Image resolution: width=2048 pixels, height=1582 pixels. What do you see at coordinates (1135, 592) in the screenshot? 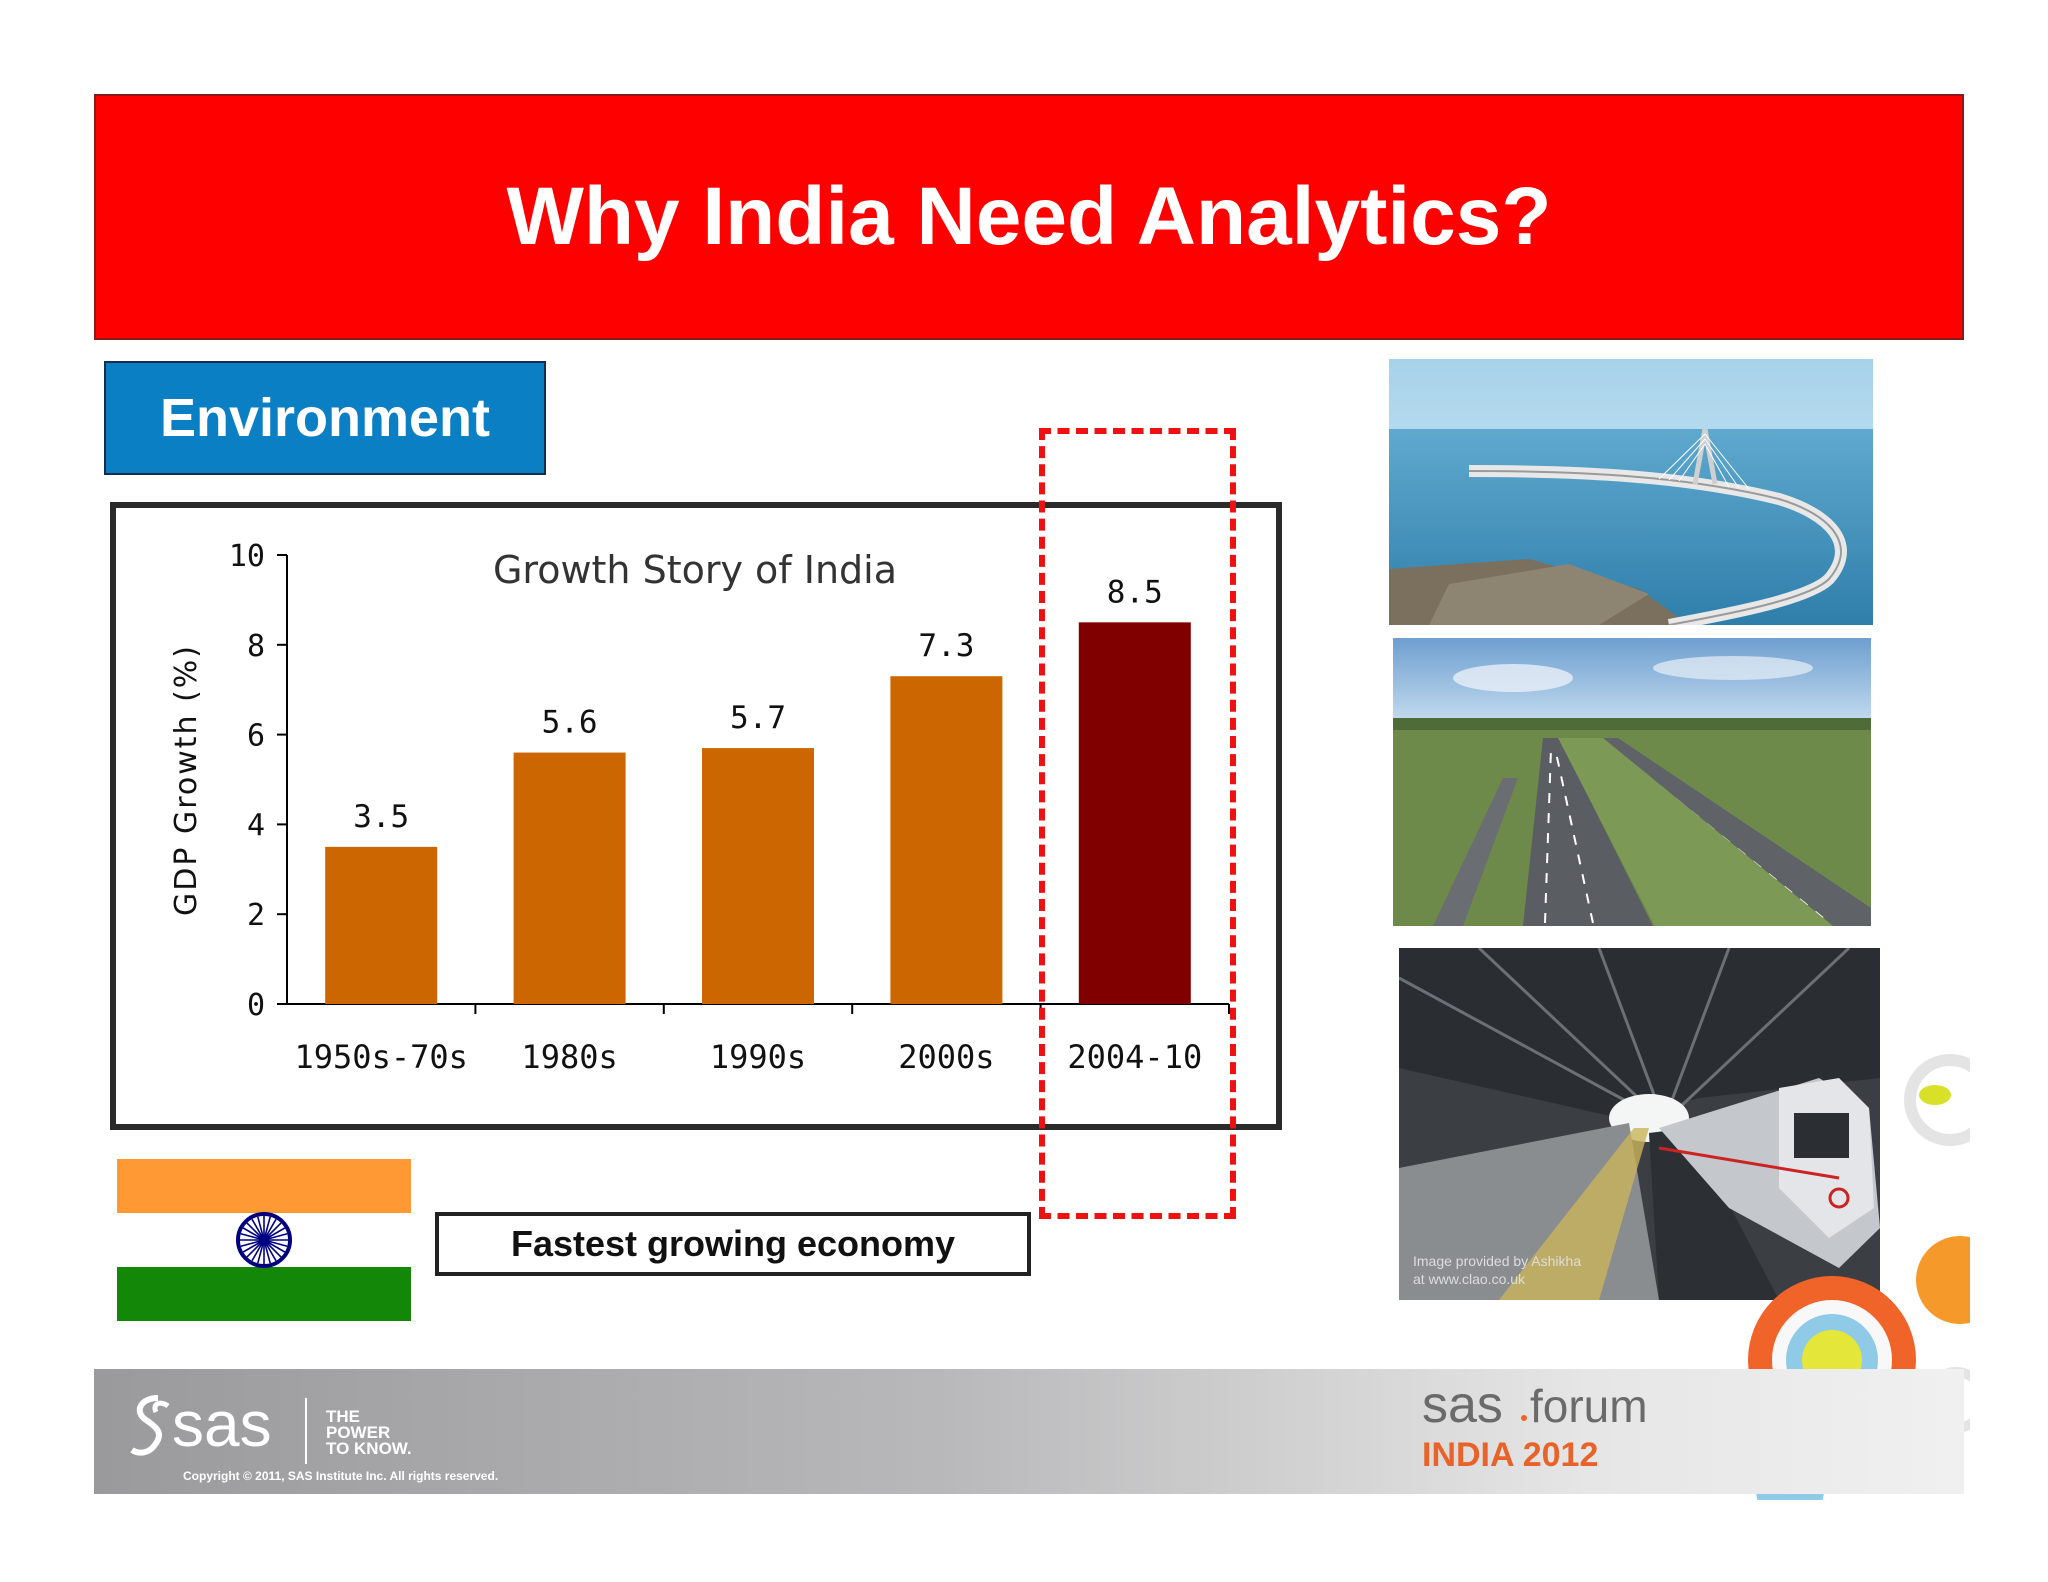
I see `data-label: 8.5` at bounding box center [1135, 592].